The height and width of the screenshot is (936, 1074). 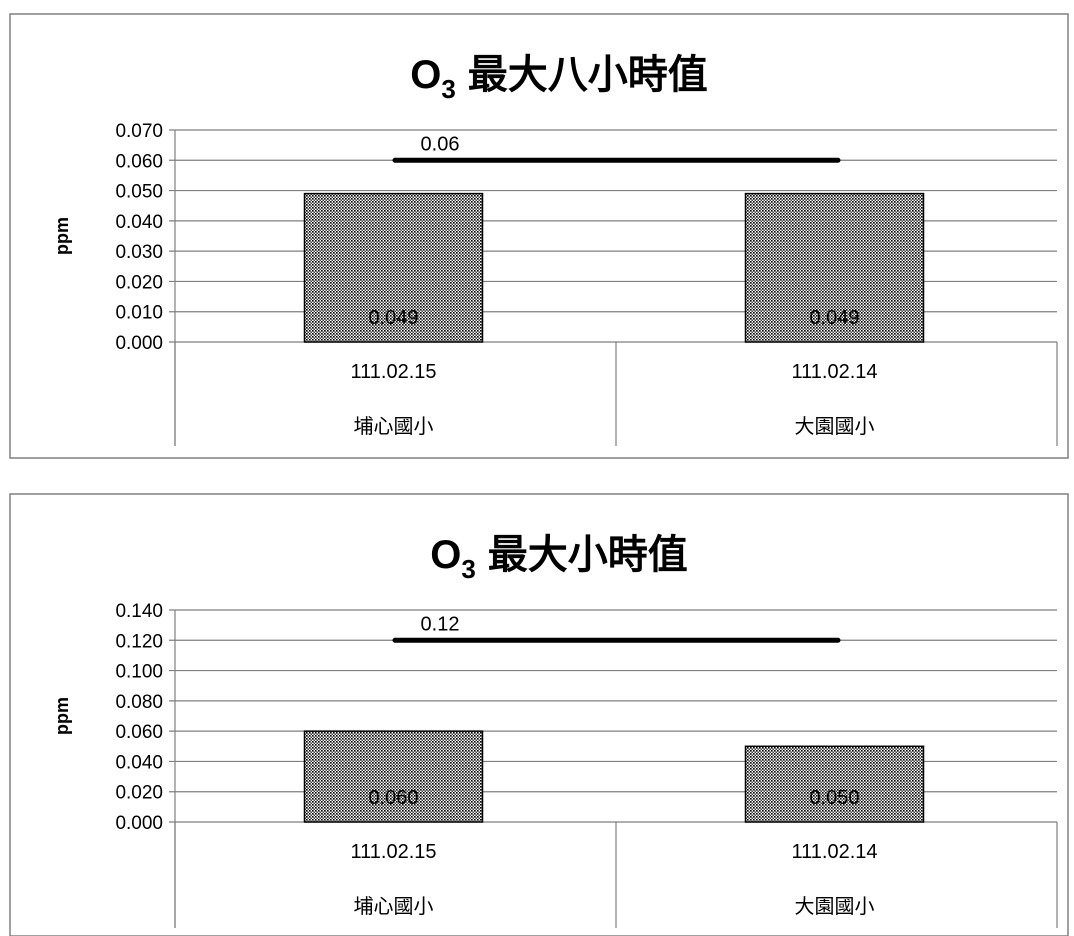 I want to click on chart-title: O3 最大八小時值, so click(x=559, y=78).